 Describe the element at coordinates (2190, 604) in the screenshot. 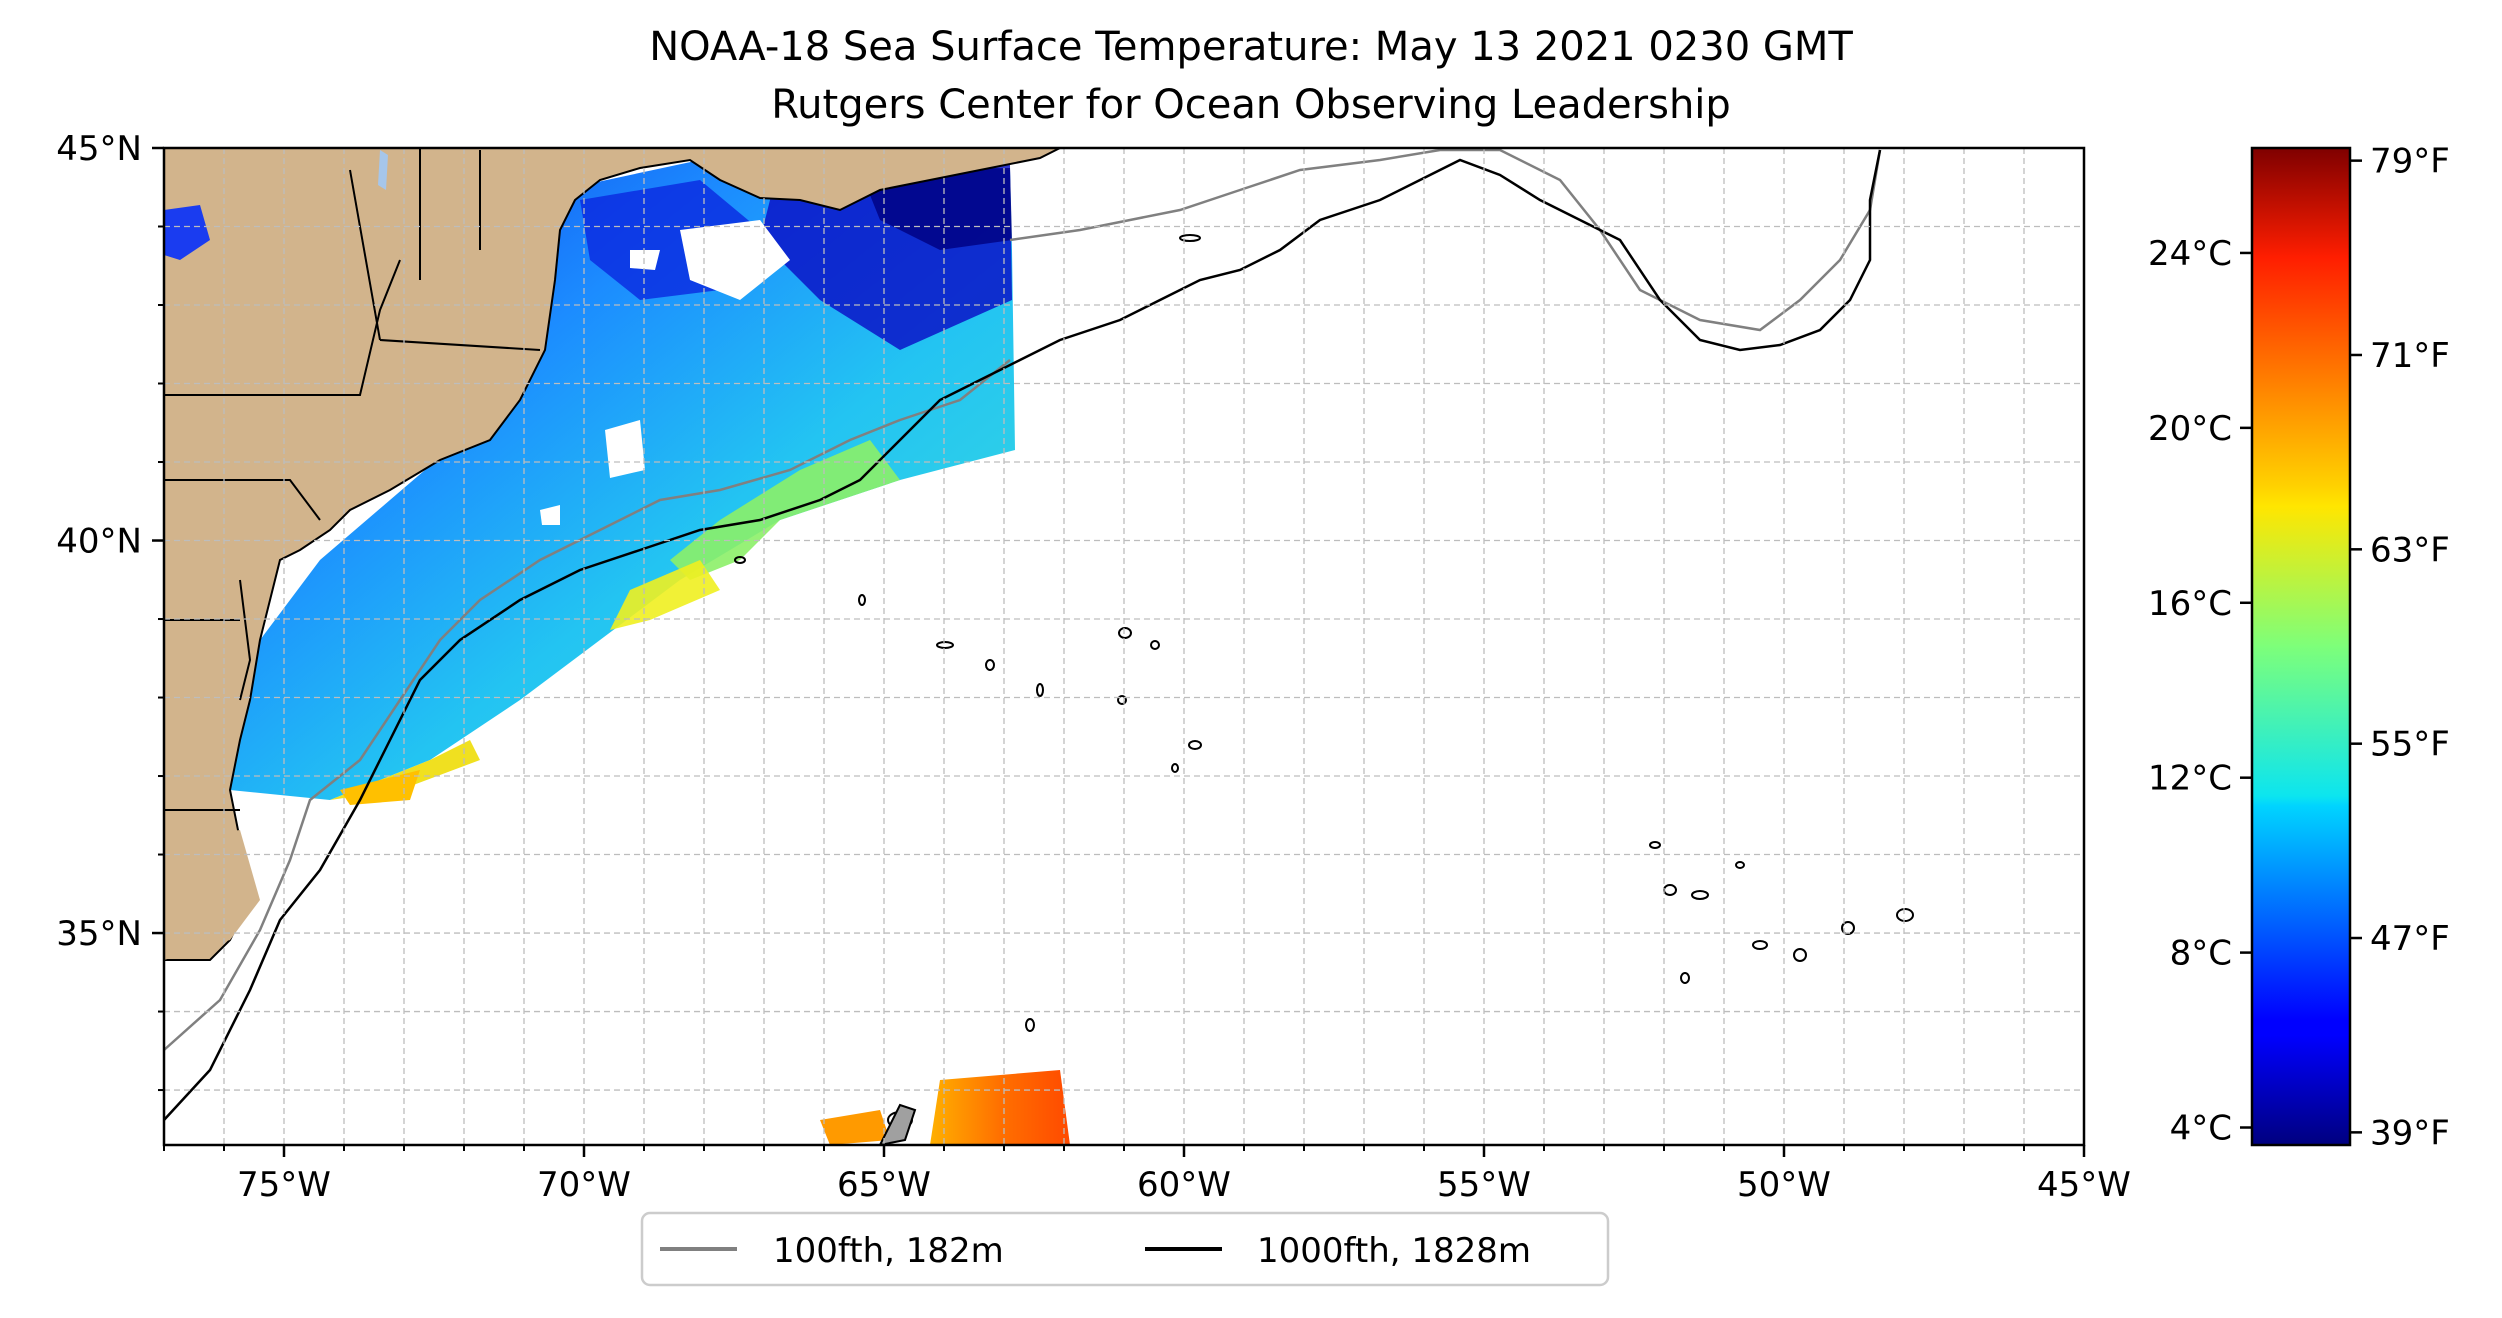

I see `colorbar-celsius-label: 16°C` at that location.